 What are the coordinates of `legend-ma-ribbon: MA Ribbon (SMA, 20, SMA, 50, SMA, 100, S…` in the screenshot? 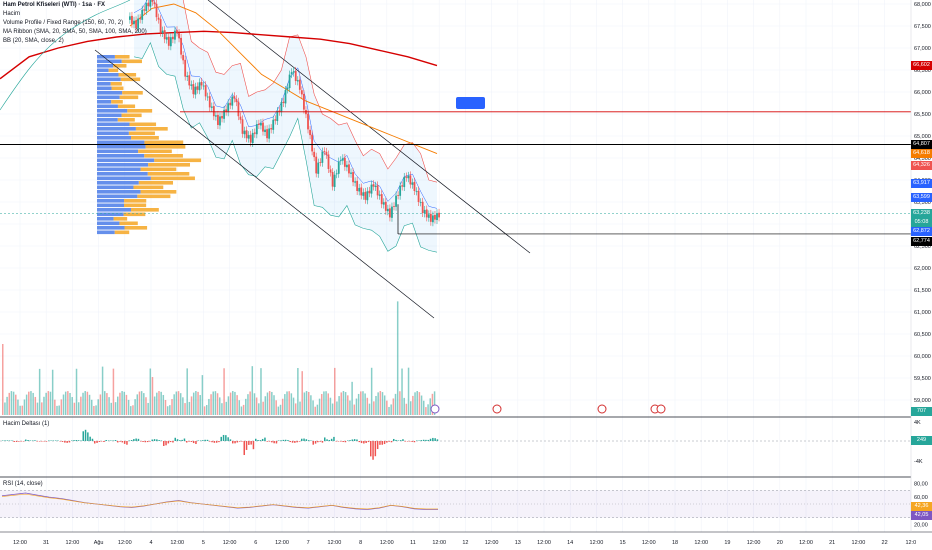 It's located at (75, 32).